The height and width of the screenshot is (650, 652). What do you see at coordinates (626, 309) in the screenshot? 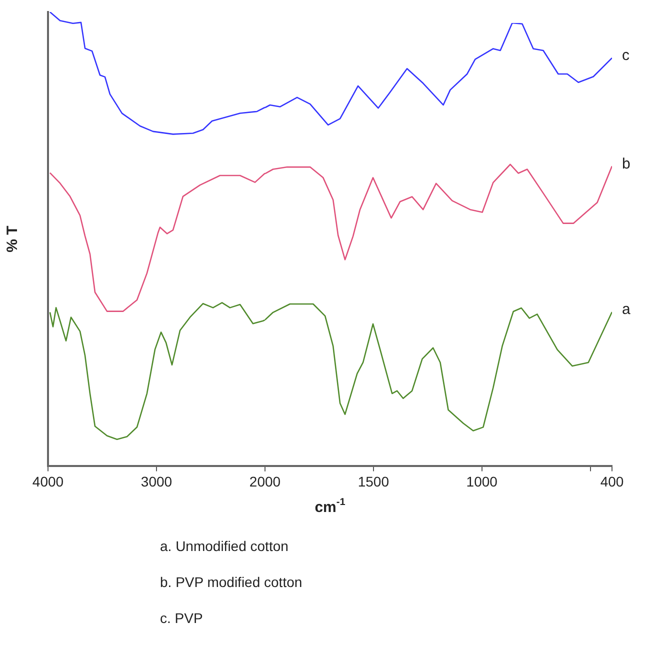
I see `series-label: a` at bounding box center [626, 309].